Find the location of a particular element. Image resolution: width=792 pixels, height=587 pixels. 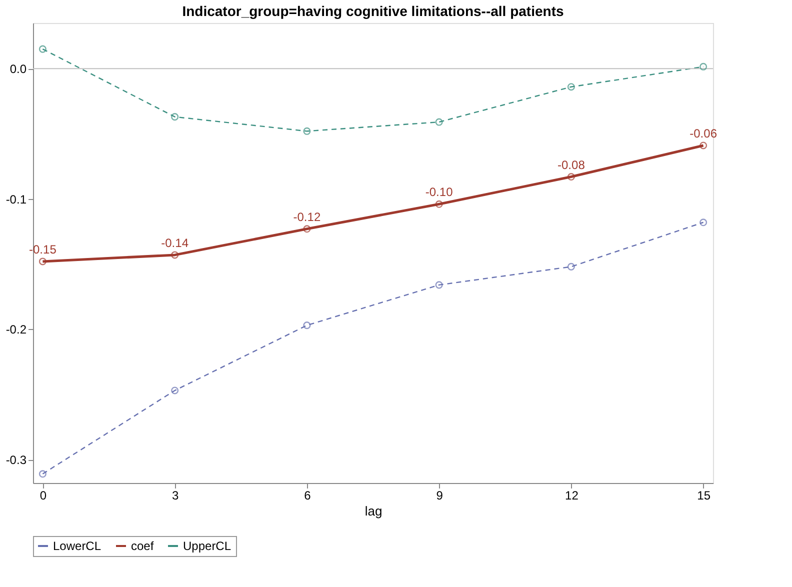

data-label: -0.10 is located at coordinates (439, 192).